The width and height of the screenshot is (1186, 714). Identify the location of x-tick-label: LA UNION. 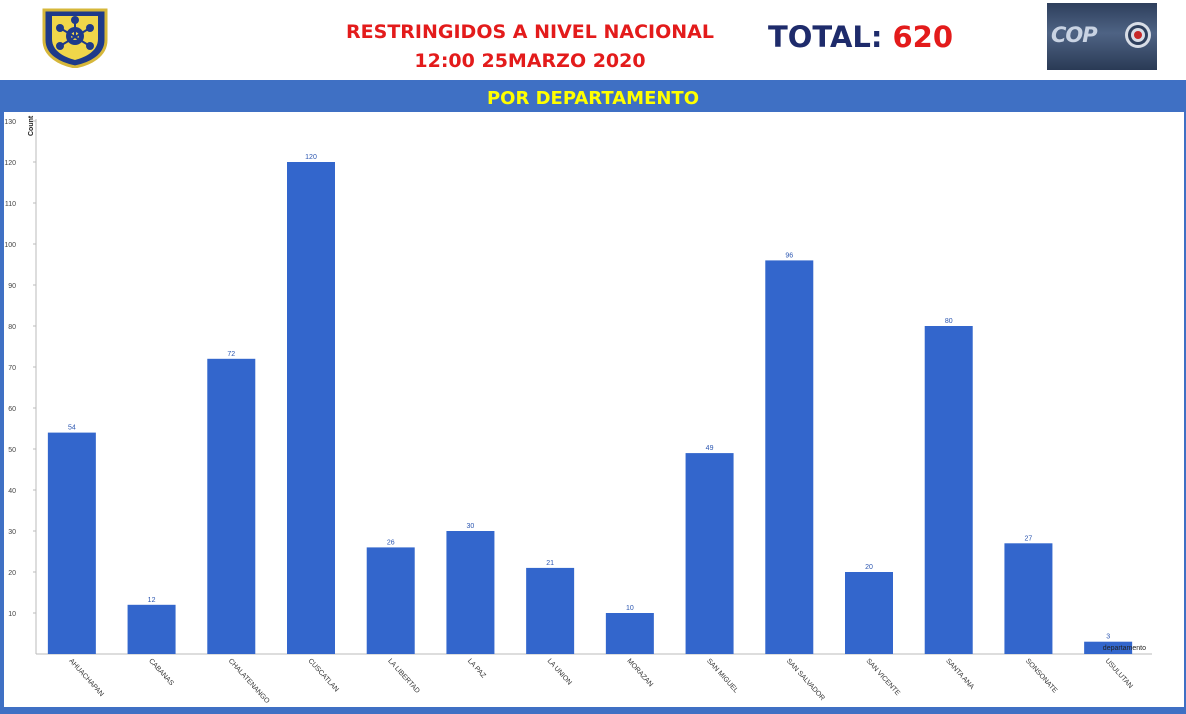
(559, 672).